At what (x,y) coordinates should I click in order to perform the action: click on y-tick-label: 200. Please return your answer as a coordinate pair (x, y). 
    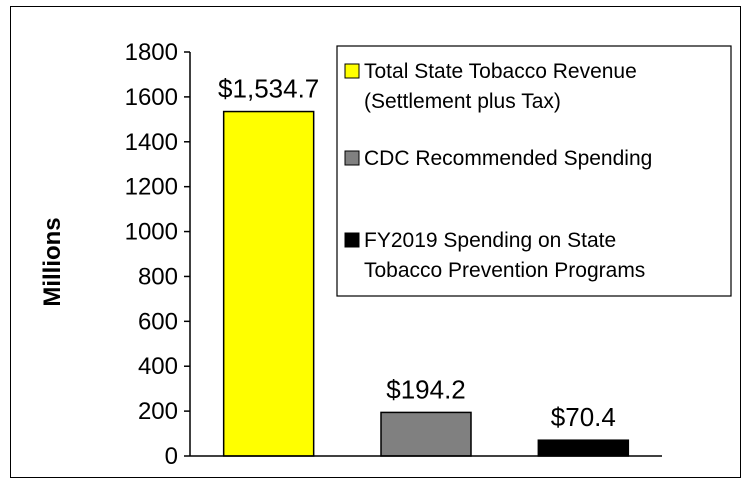
    Looking at the image, I should click on (158, 411).